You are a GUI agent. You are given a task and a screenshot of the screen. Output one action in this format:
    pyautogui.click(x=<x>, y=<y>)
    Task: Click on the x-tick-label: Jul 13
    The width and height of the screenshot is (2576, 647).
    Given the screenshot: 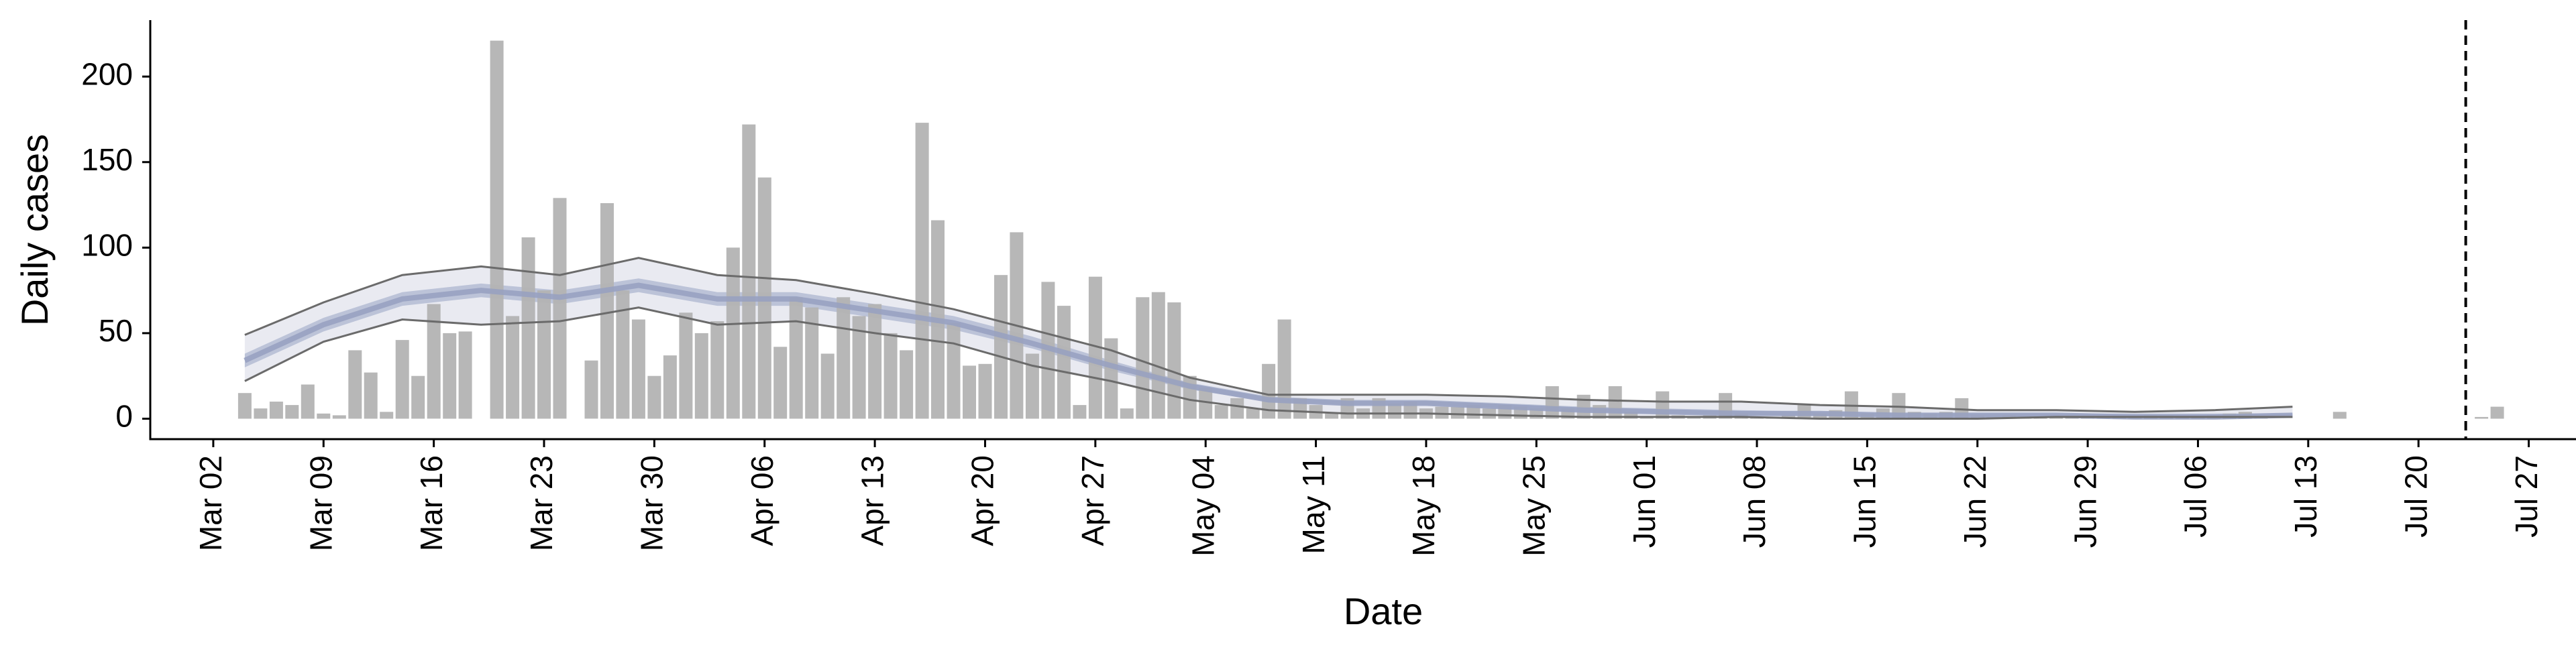 What is the action you would take?
    pyautogui.click(x=2305, y=496)
    